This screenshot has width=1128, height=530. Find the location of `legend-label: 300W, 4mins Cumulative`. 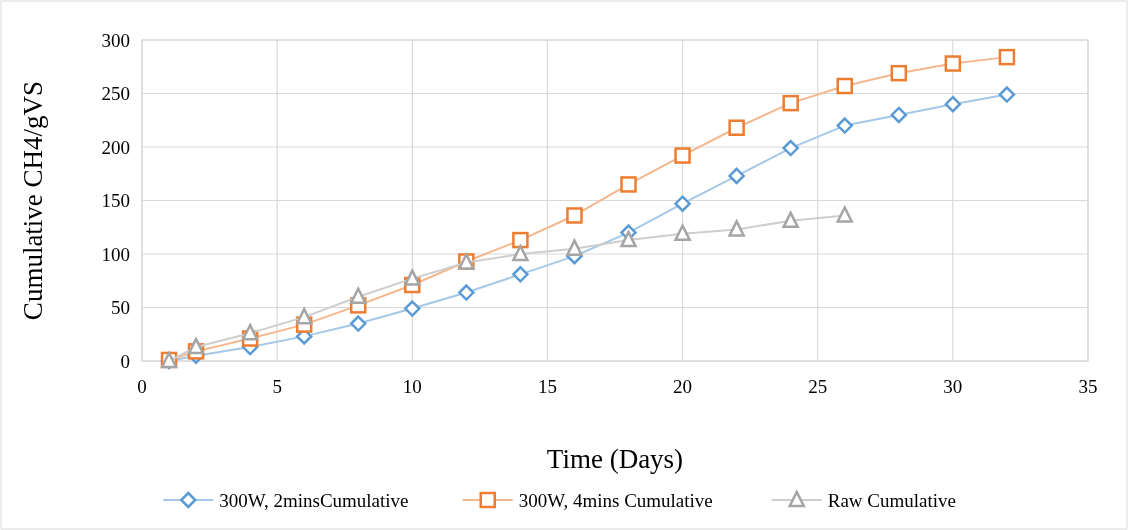

legend-label: 300W, 4mins Cumulative is located at coordinates (615, 500).